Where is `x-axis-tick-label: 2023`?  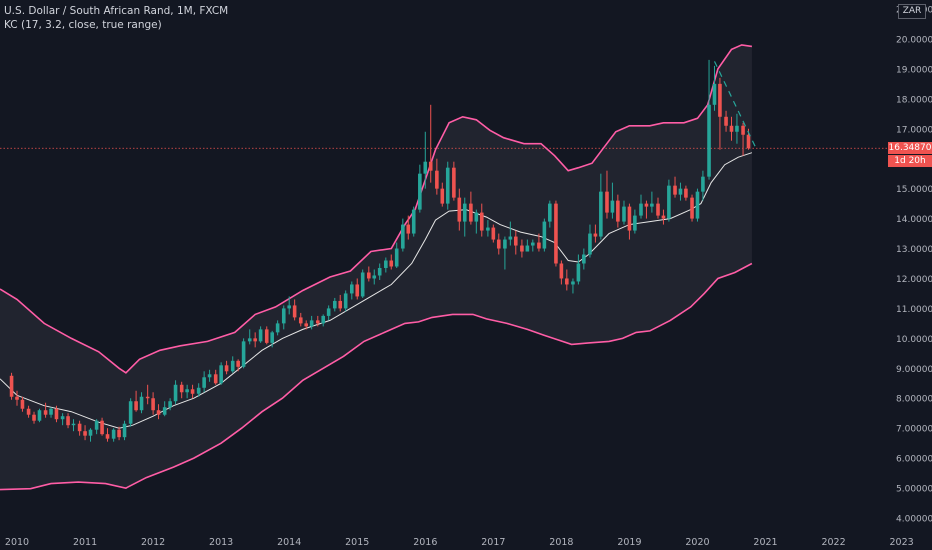
x-axis-tick-label: 2023 is located at coordinates (902, 542).